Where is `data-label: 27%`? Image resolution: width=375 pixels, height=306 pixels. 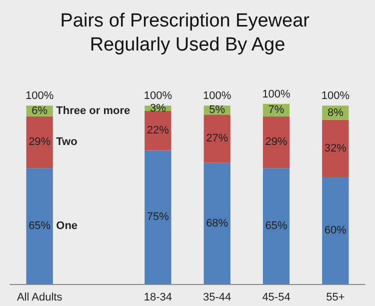 data-label: 27% is located at coordinates (217, 138).